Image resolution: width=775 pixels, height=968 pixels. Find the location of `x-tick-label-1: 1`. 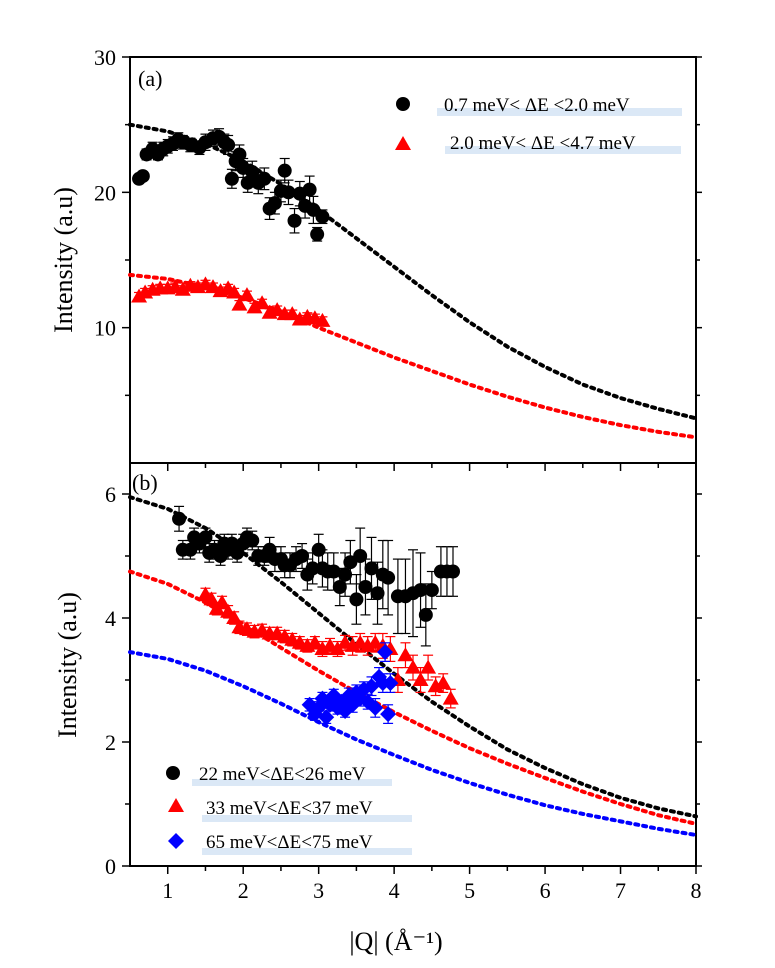

x-tick-label-1: 1 is located at coordinates (167, 890).